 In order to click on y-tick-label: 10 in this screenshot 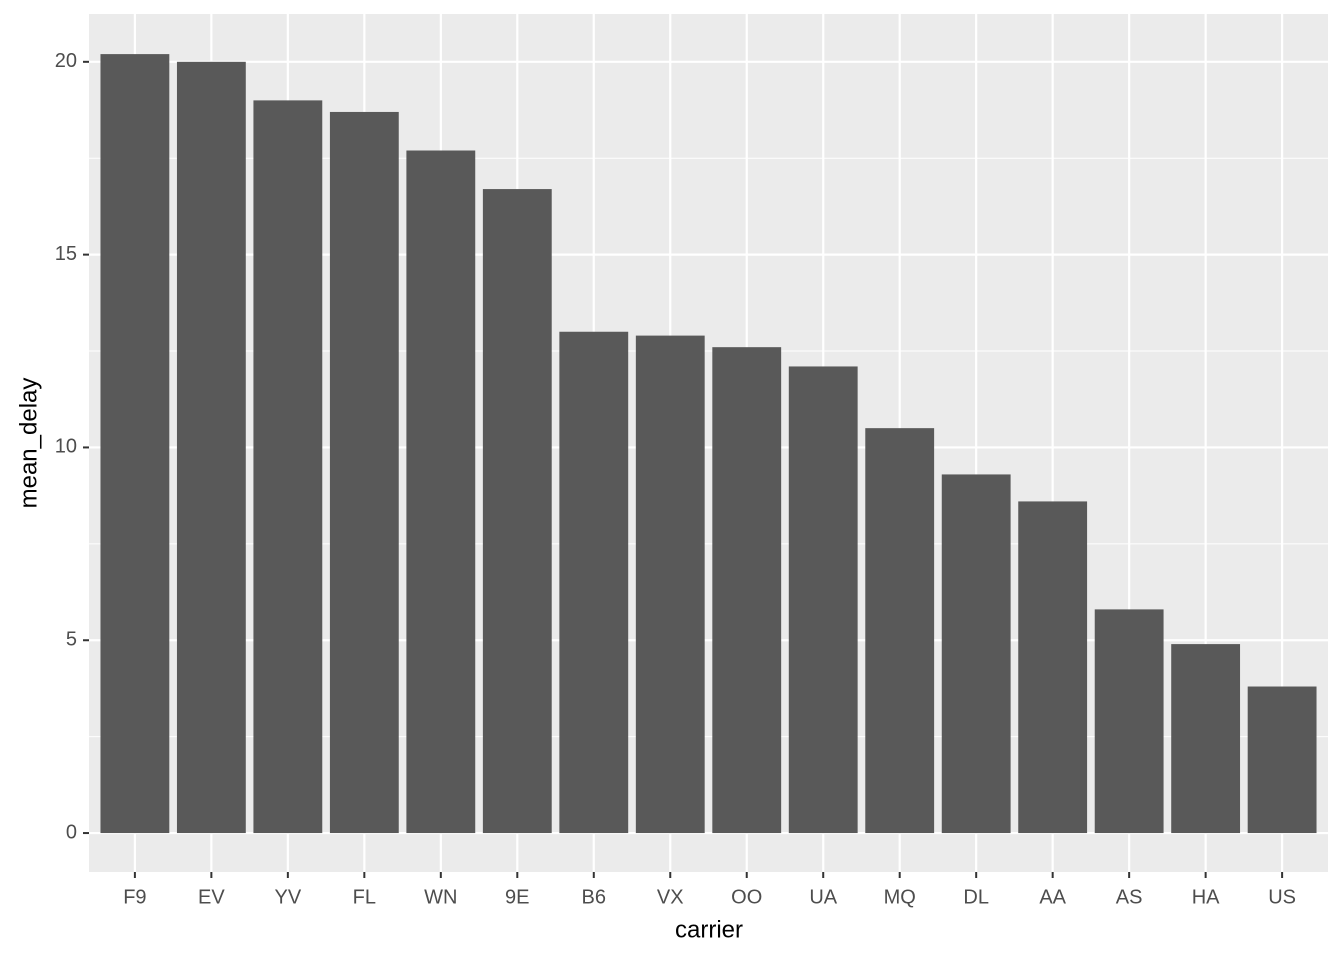, I will do `click(66, 447)`.